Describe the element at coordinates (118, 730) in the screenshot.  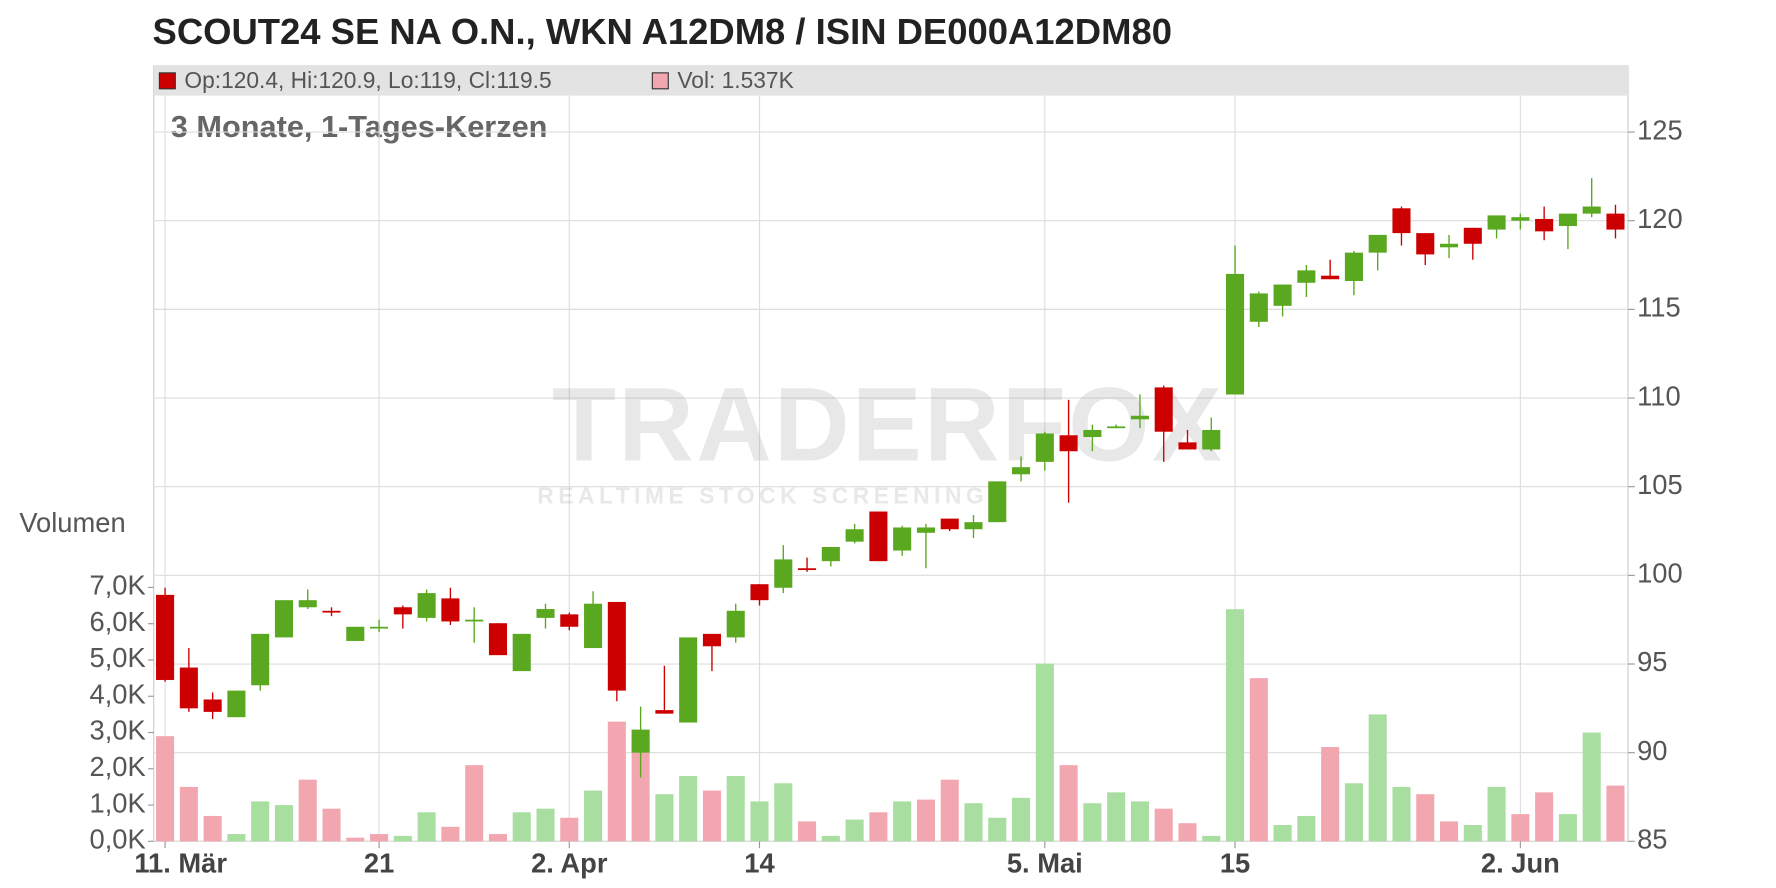
I see `y2-tick-label: 3,0K` at that location.